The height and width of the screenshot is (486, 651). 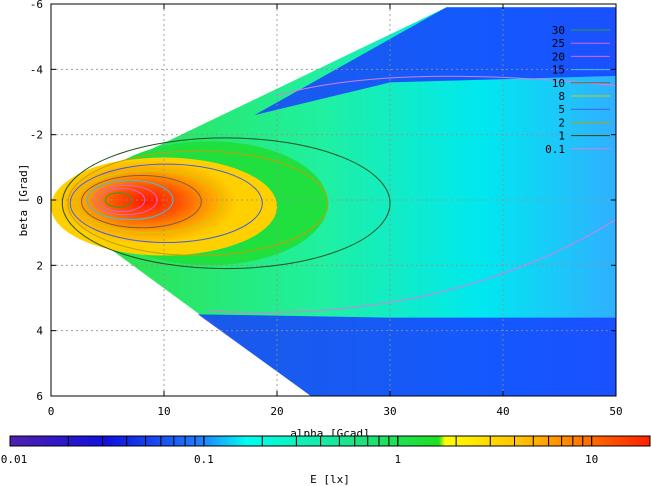 What do you see at coordinates (558, 56) in the screenshot?
I see `legend-label: 20` at bounding box center [558, 56].